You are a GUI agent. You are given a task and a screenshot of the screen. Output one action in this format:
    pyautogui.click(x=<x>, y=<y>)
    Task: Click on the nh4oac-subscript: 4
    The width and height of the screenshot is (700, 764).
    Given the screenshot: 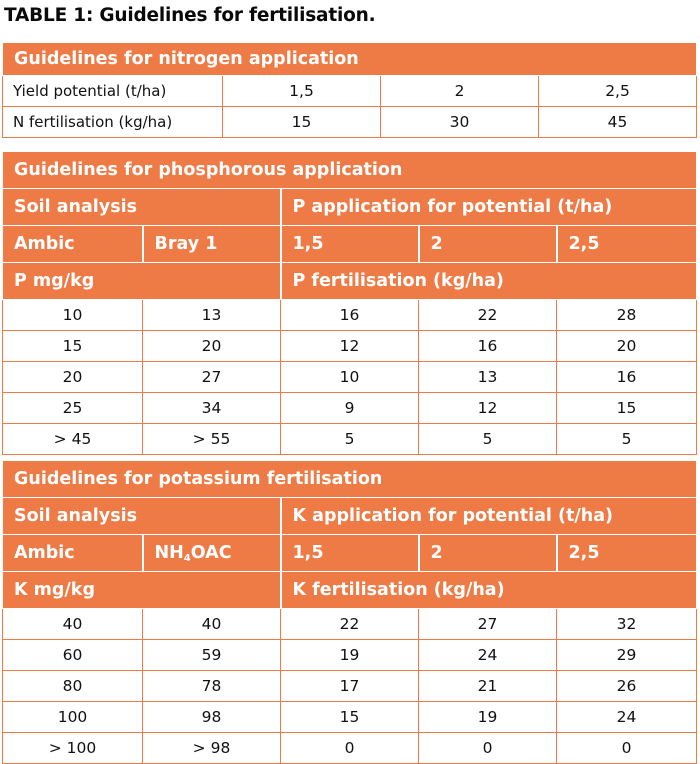 What is the action you would take?
    pyautogui.click(x=187, y=558)
    